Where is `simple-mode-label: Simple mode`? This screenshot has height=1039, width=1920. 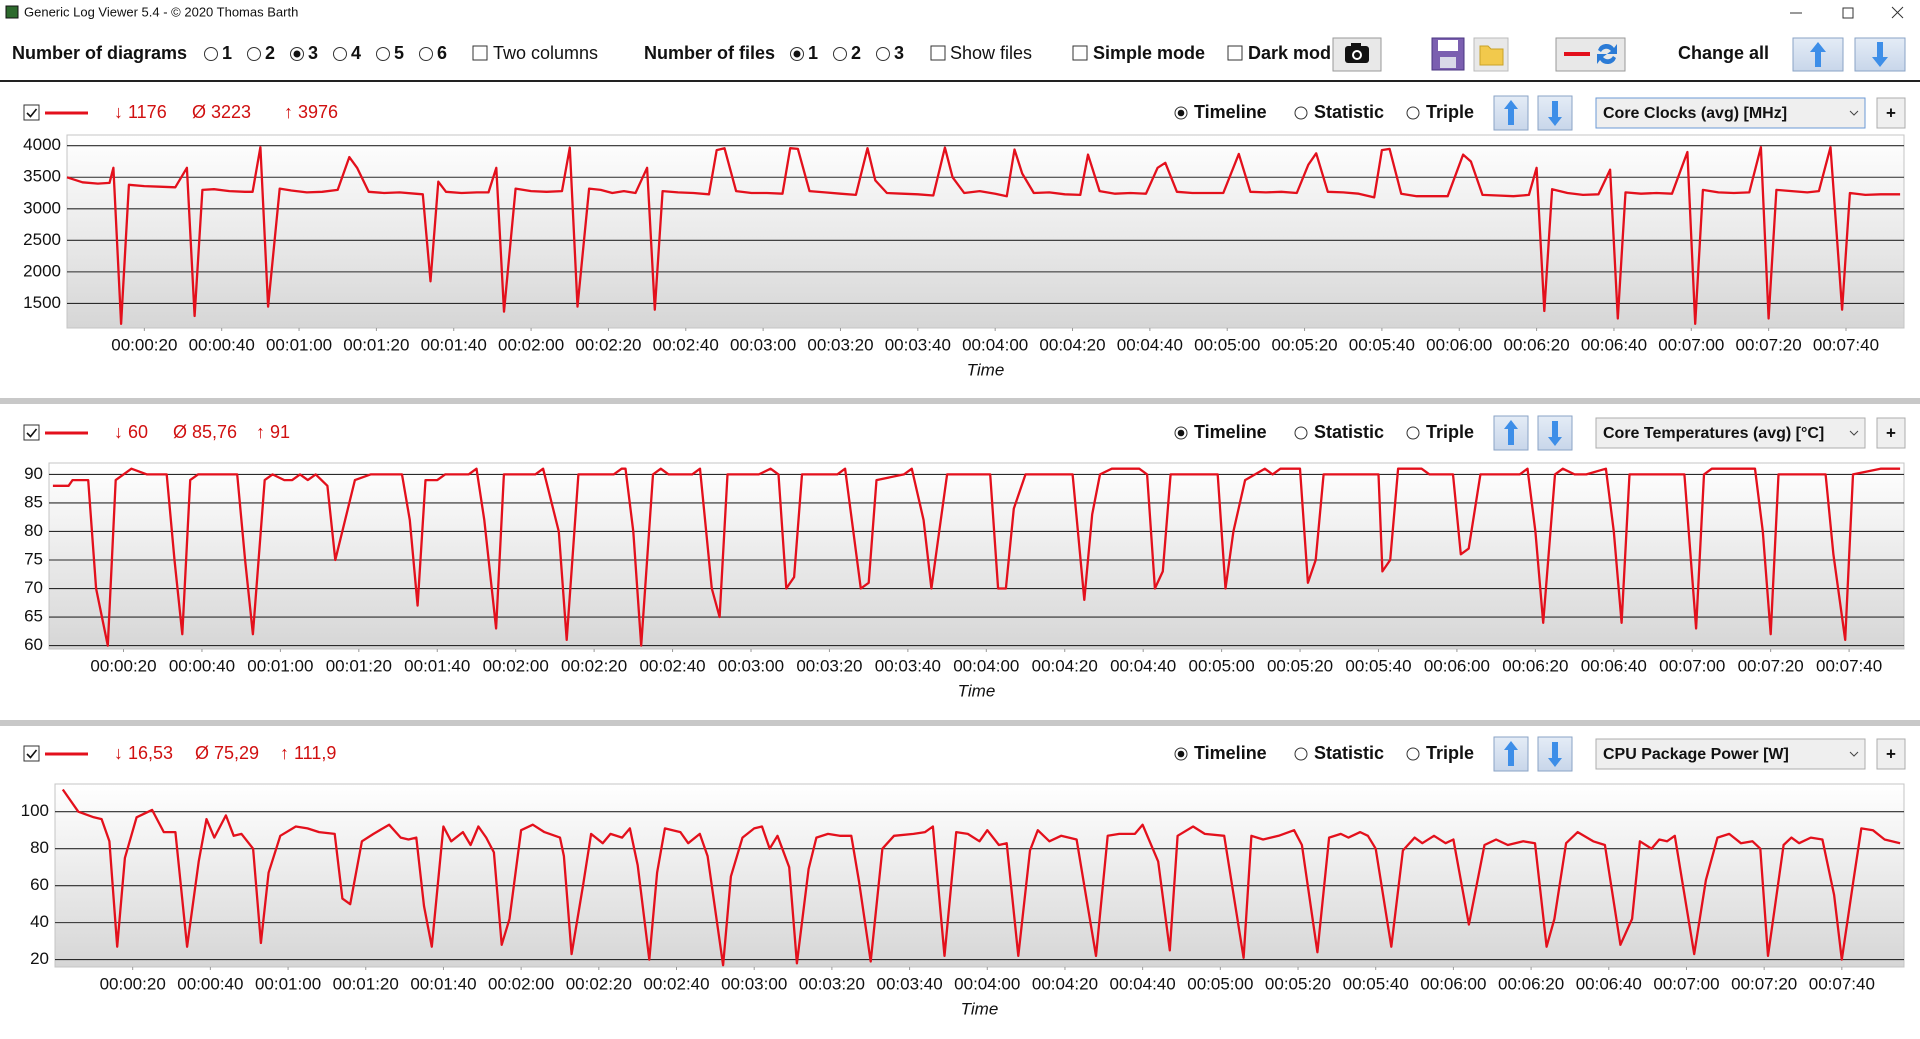 simple-mode-label: Simple mode is located at coordinates (1149, 53).